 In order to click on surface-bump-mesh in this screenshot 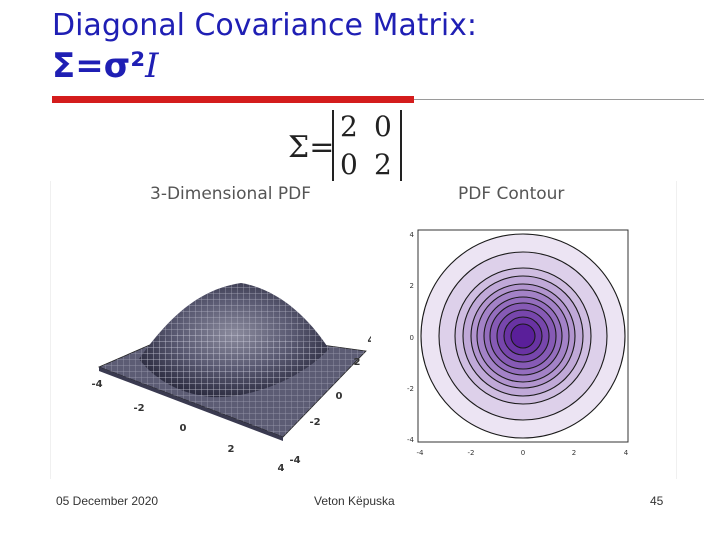, I will do `click(234, 340)`.